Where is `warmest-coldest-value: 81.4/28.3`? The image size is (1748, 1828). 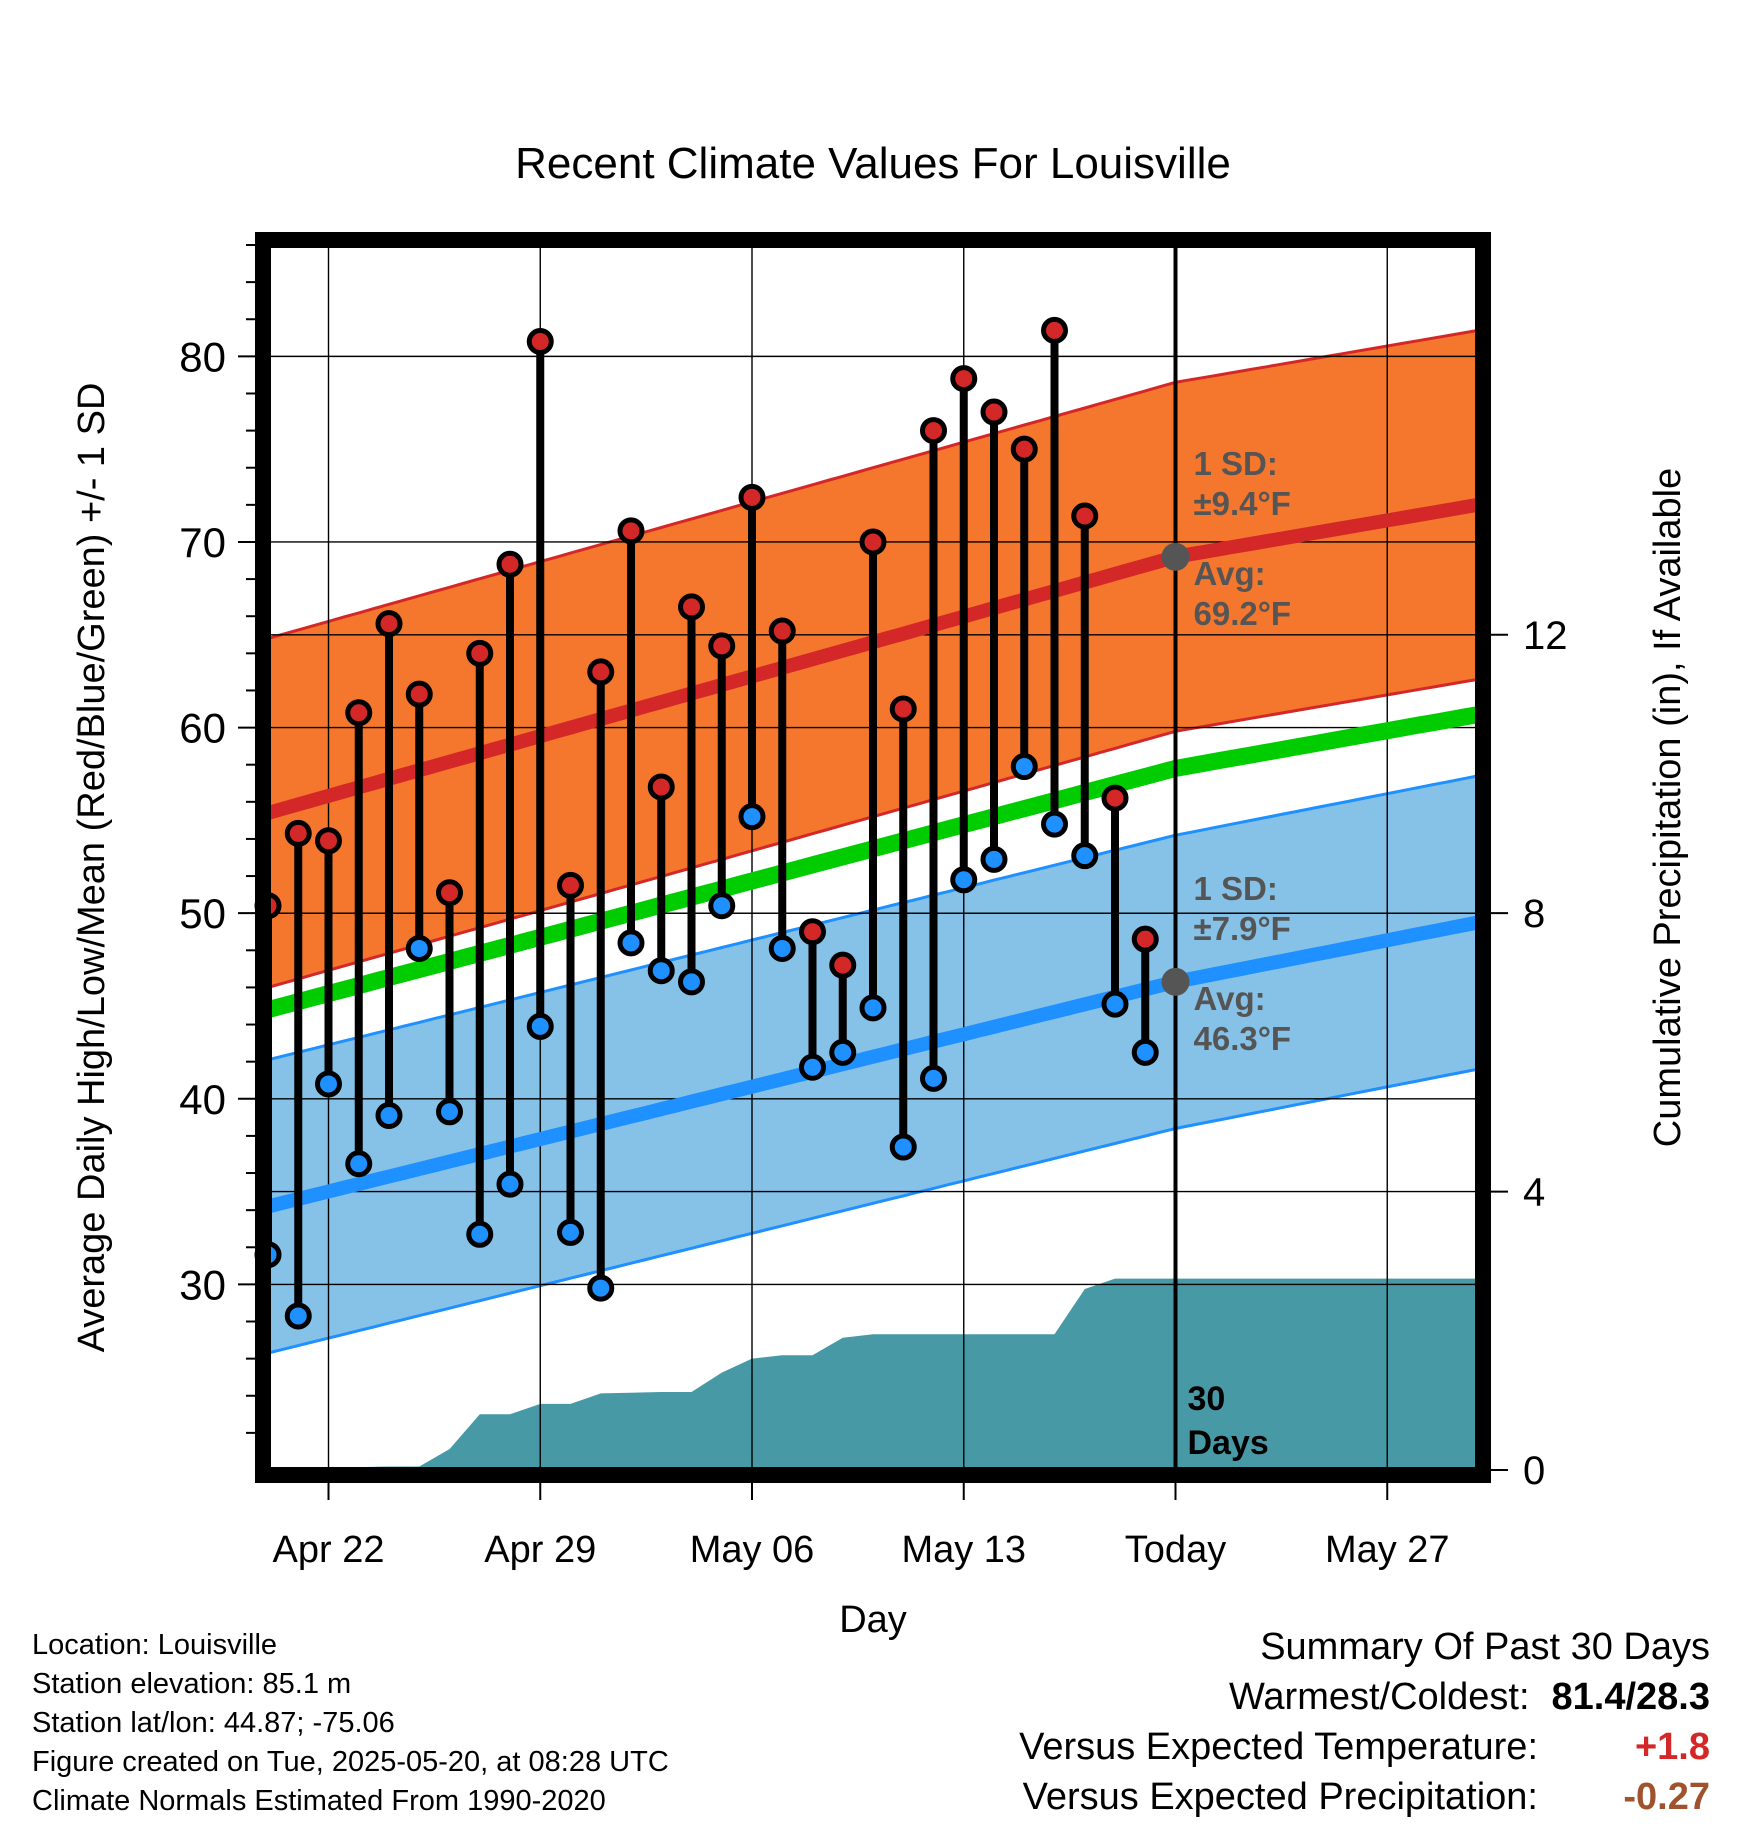
warmest-coldest-value: 81.4/28.3 is located at coordinates (1630, 1697).